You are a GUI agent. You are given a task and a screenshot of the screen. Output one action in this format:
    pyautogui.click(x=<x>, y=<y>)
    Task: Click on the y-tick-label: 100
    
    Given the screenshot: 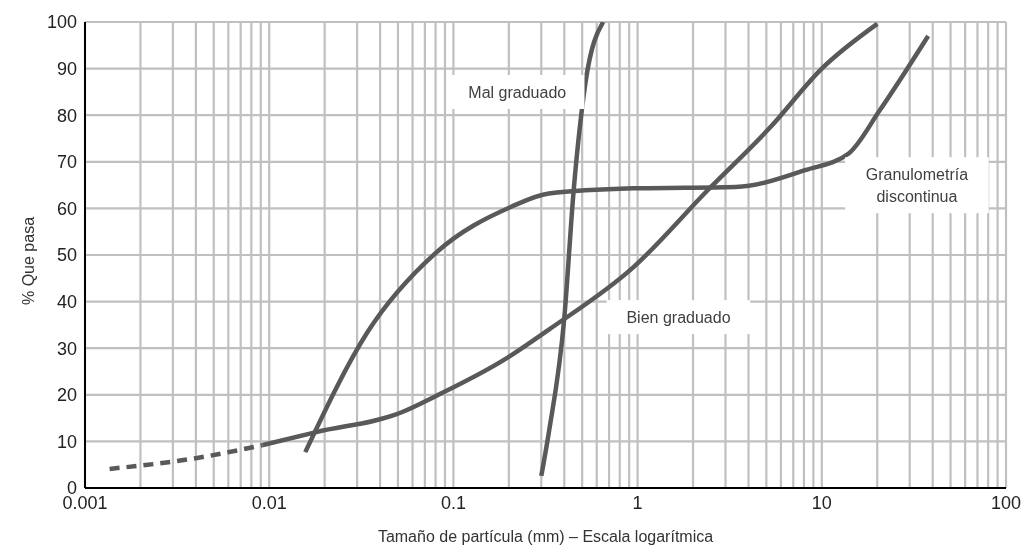 What is the action you would take?
    pyautogui.click(x=61, y=22)
    